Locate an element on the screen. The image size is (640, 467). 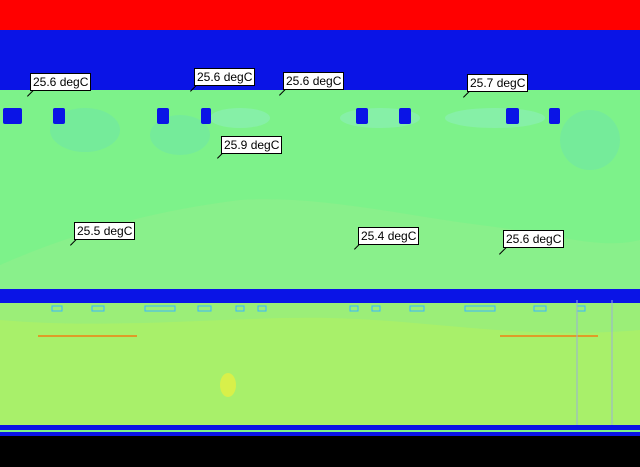
warm-spot is located at coordinates (228, 385).